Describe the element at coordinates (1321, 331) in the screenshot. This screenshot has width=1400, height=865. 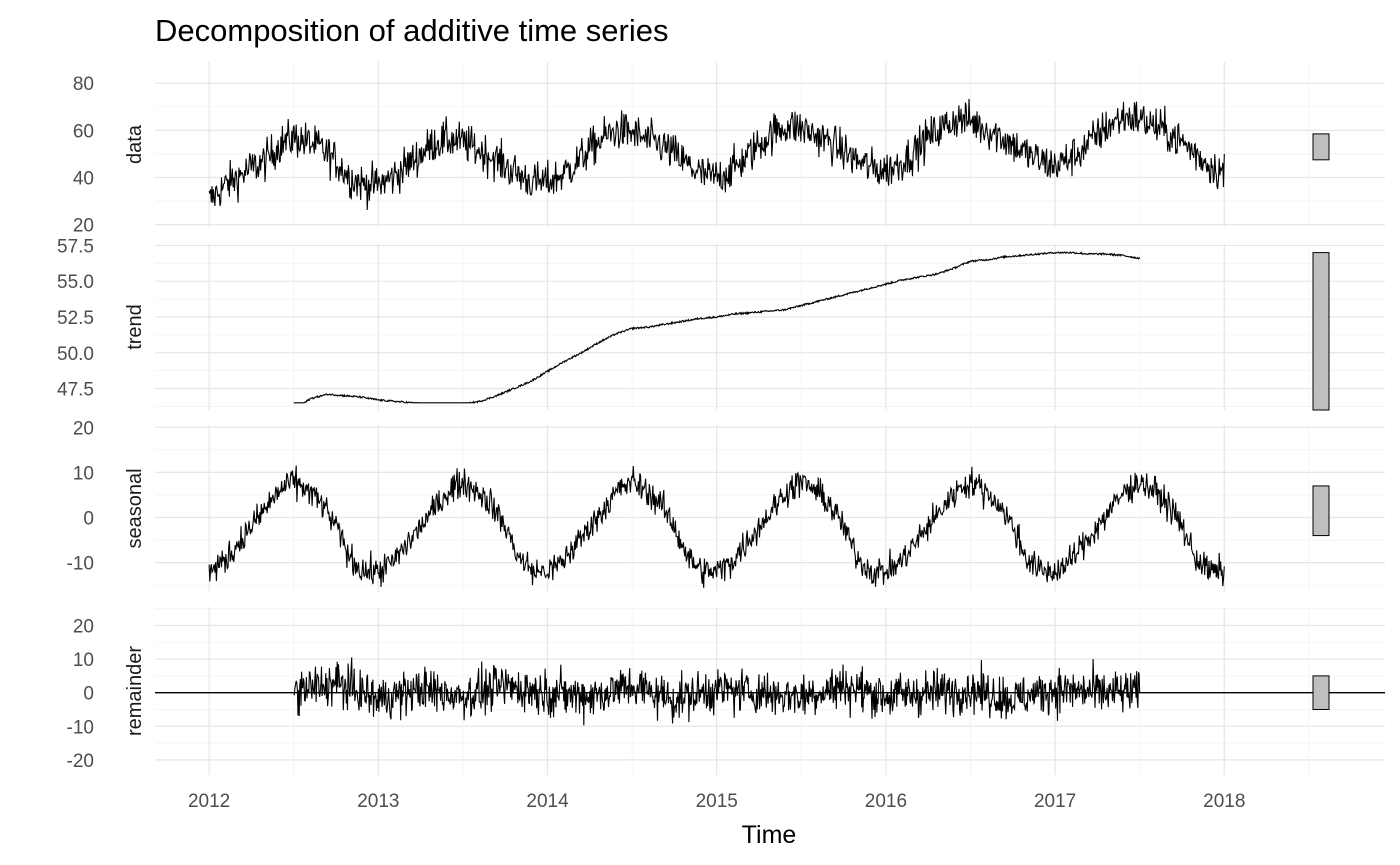
I see `range-bar-trend` at that location.